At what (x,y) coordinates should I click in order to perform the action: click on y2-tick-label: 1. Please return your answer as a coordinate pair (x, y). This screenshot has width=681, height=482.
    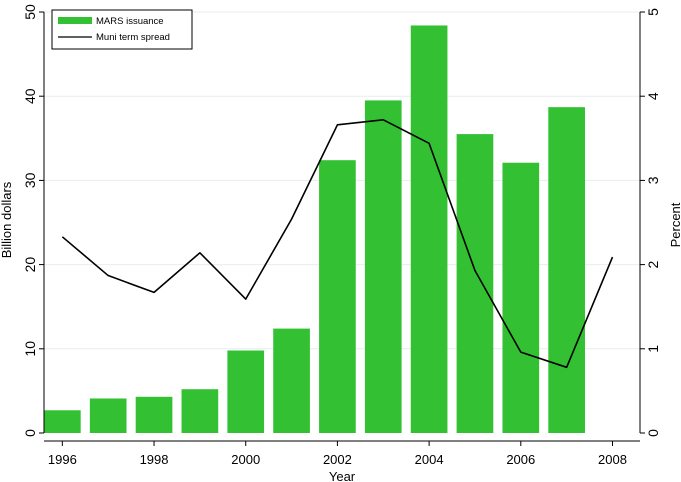
    Looking at the image, I should click on (653, 349).